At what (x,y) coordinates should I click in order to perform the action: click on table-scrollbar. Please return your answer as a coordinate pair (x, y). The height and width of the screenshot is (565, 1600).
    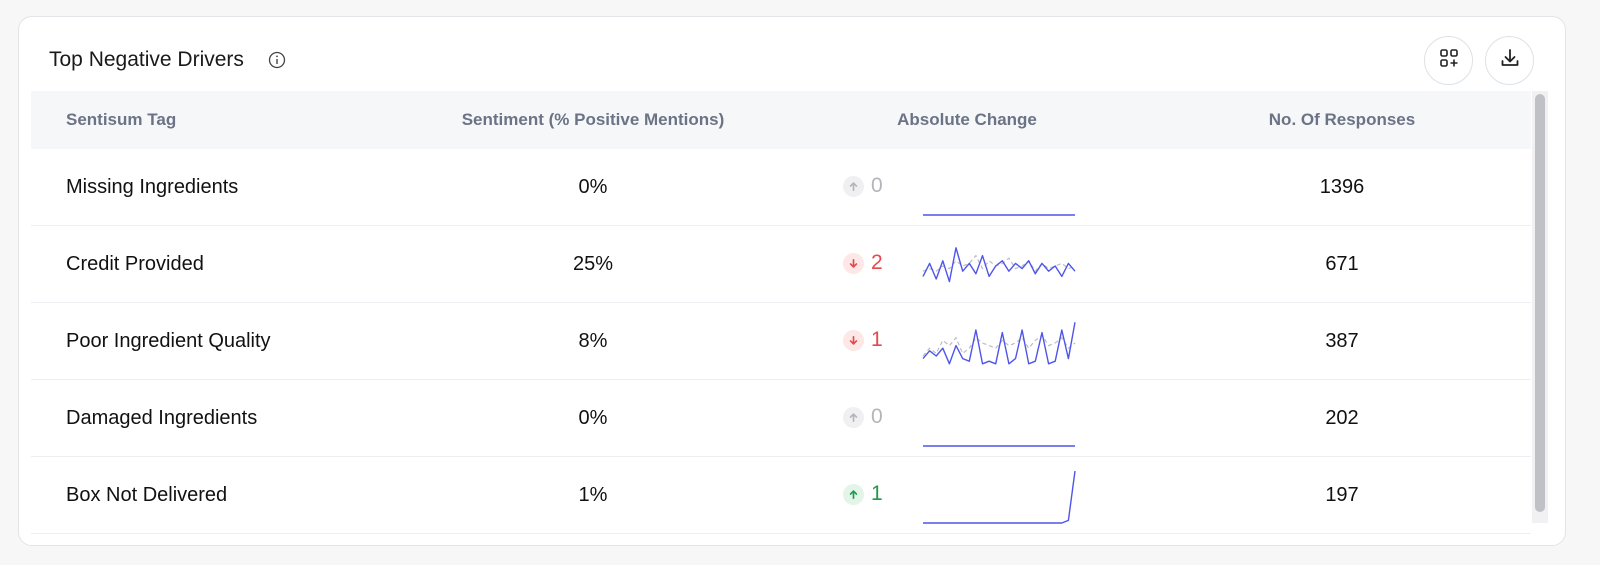
    Looking at the image, I should click on (1540, 307).